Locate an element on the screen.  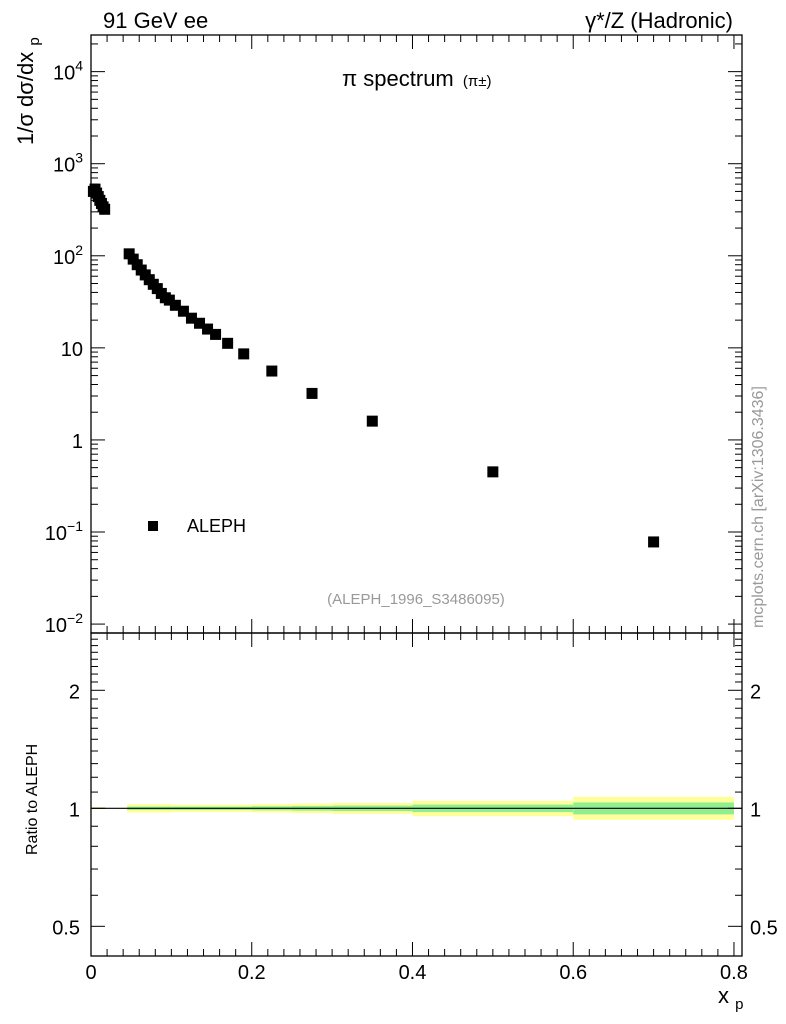
x-axis-label-sub: p is located at coordinates (739, 1004).